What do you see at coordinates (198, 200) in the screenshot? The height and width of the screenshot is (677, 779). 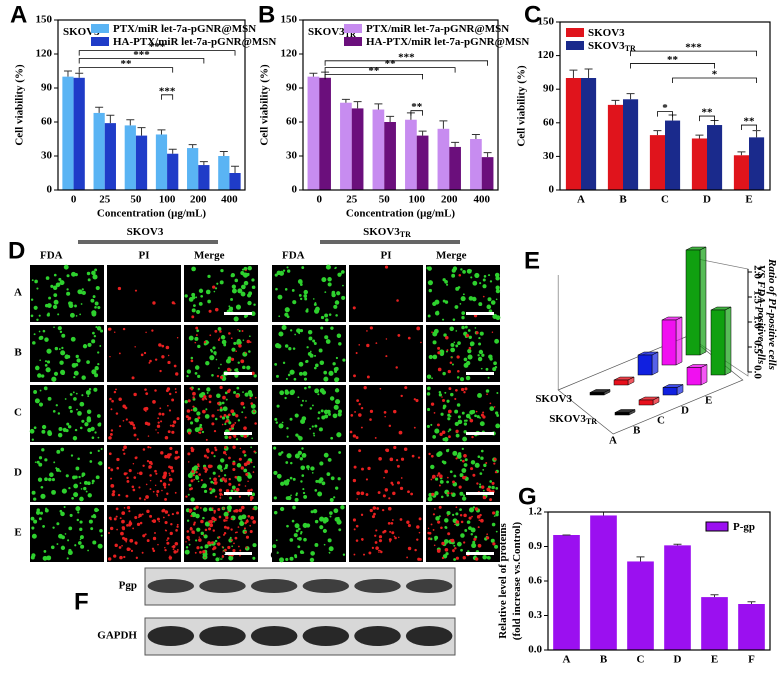 I see `x-tick-label: 200` at bounding box center [198, 200].